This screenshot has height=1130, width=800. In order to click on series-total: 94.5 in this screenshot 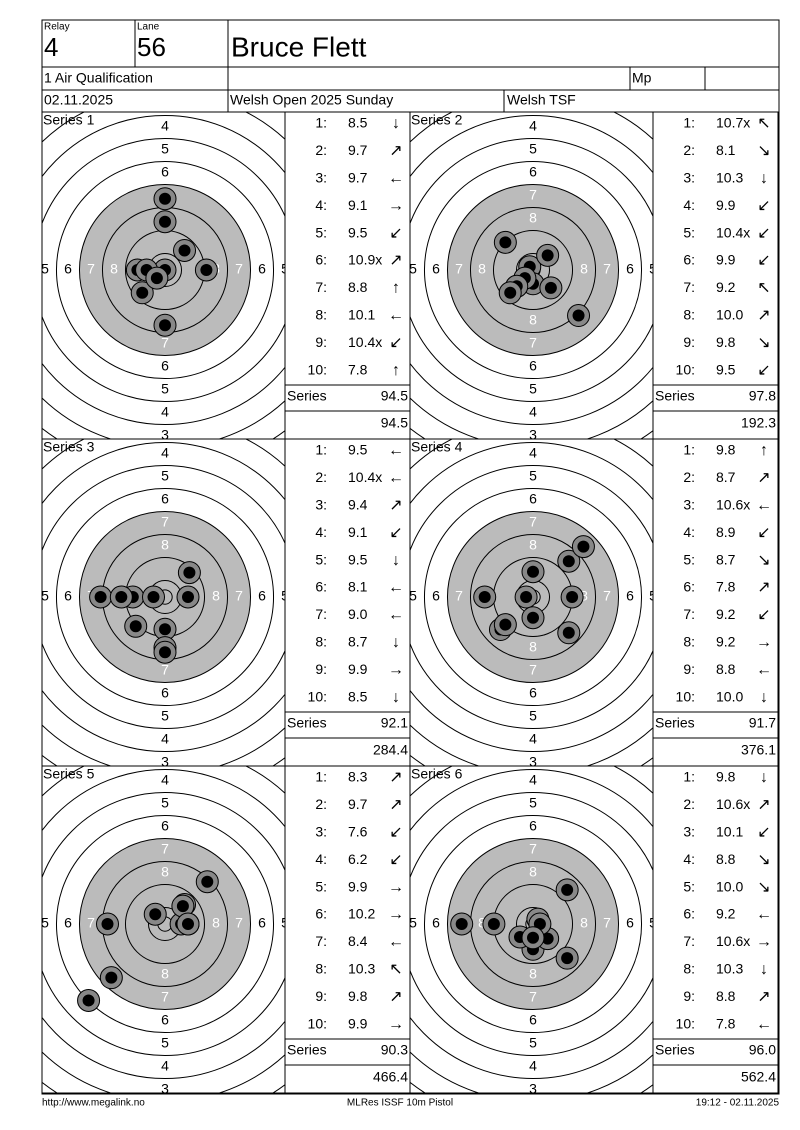, I will do `click(394, 396)`.